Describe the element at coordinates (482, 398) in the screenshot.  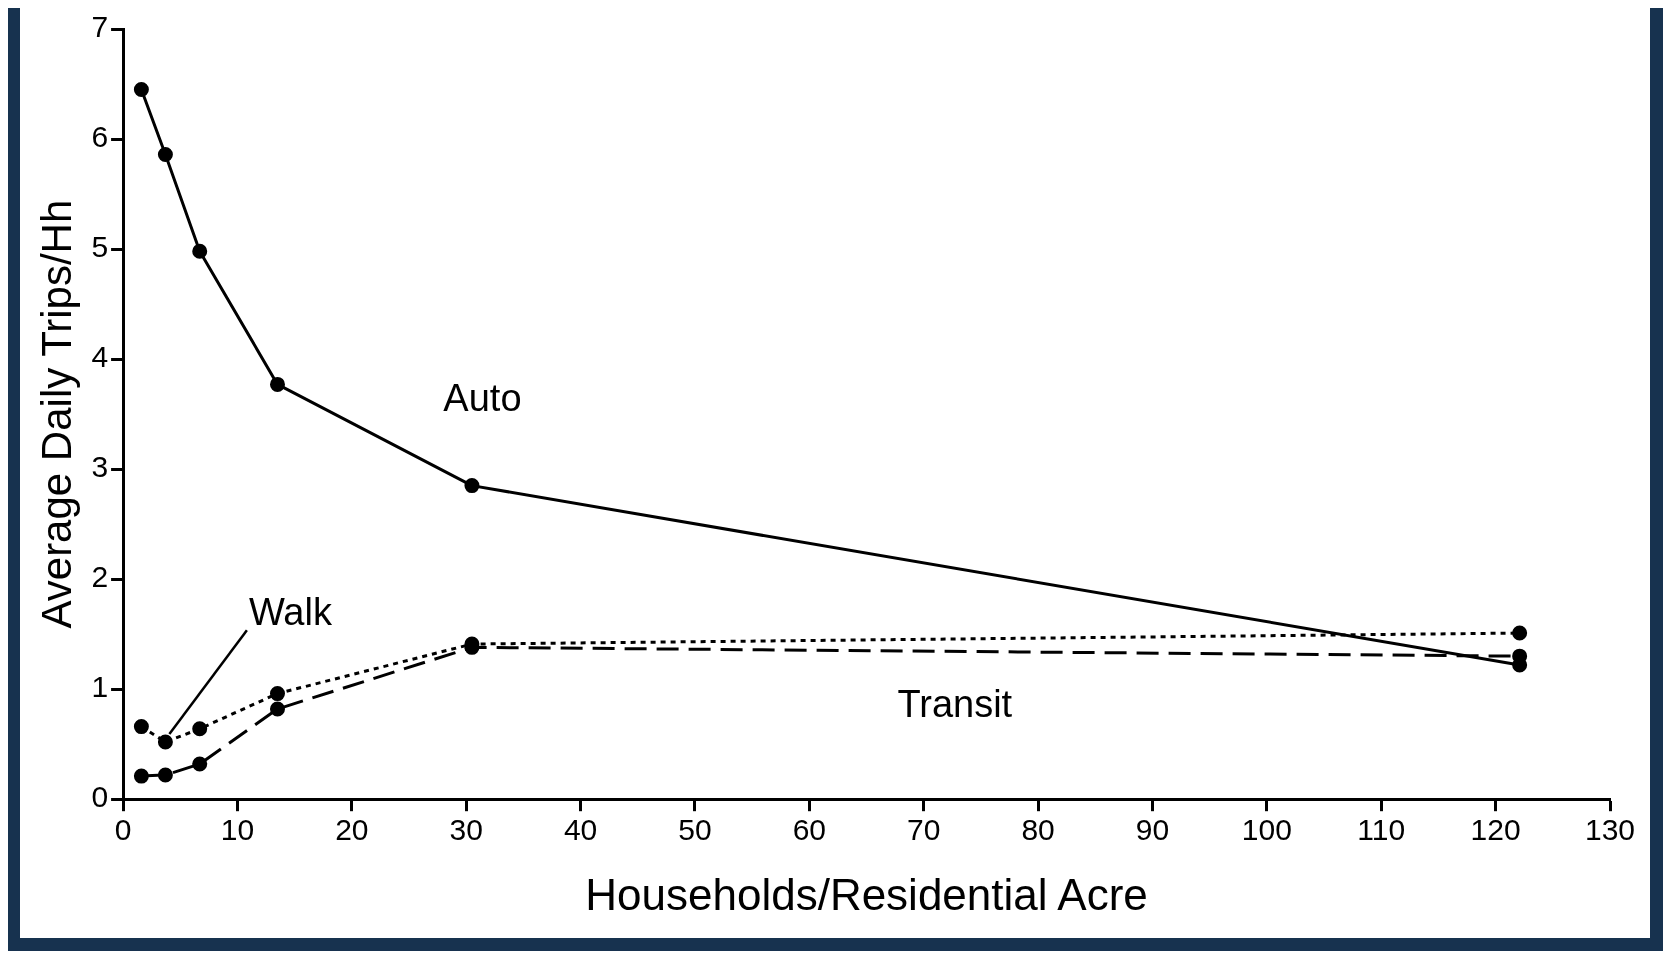
I see `series-label: Auto` at that location.